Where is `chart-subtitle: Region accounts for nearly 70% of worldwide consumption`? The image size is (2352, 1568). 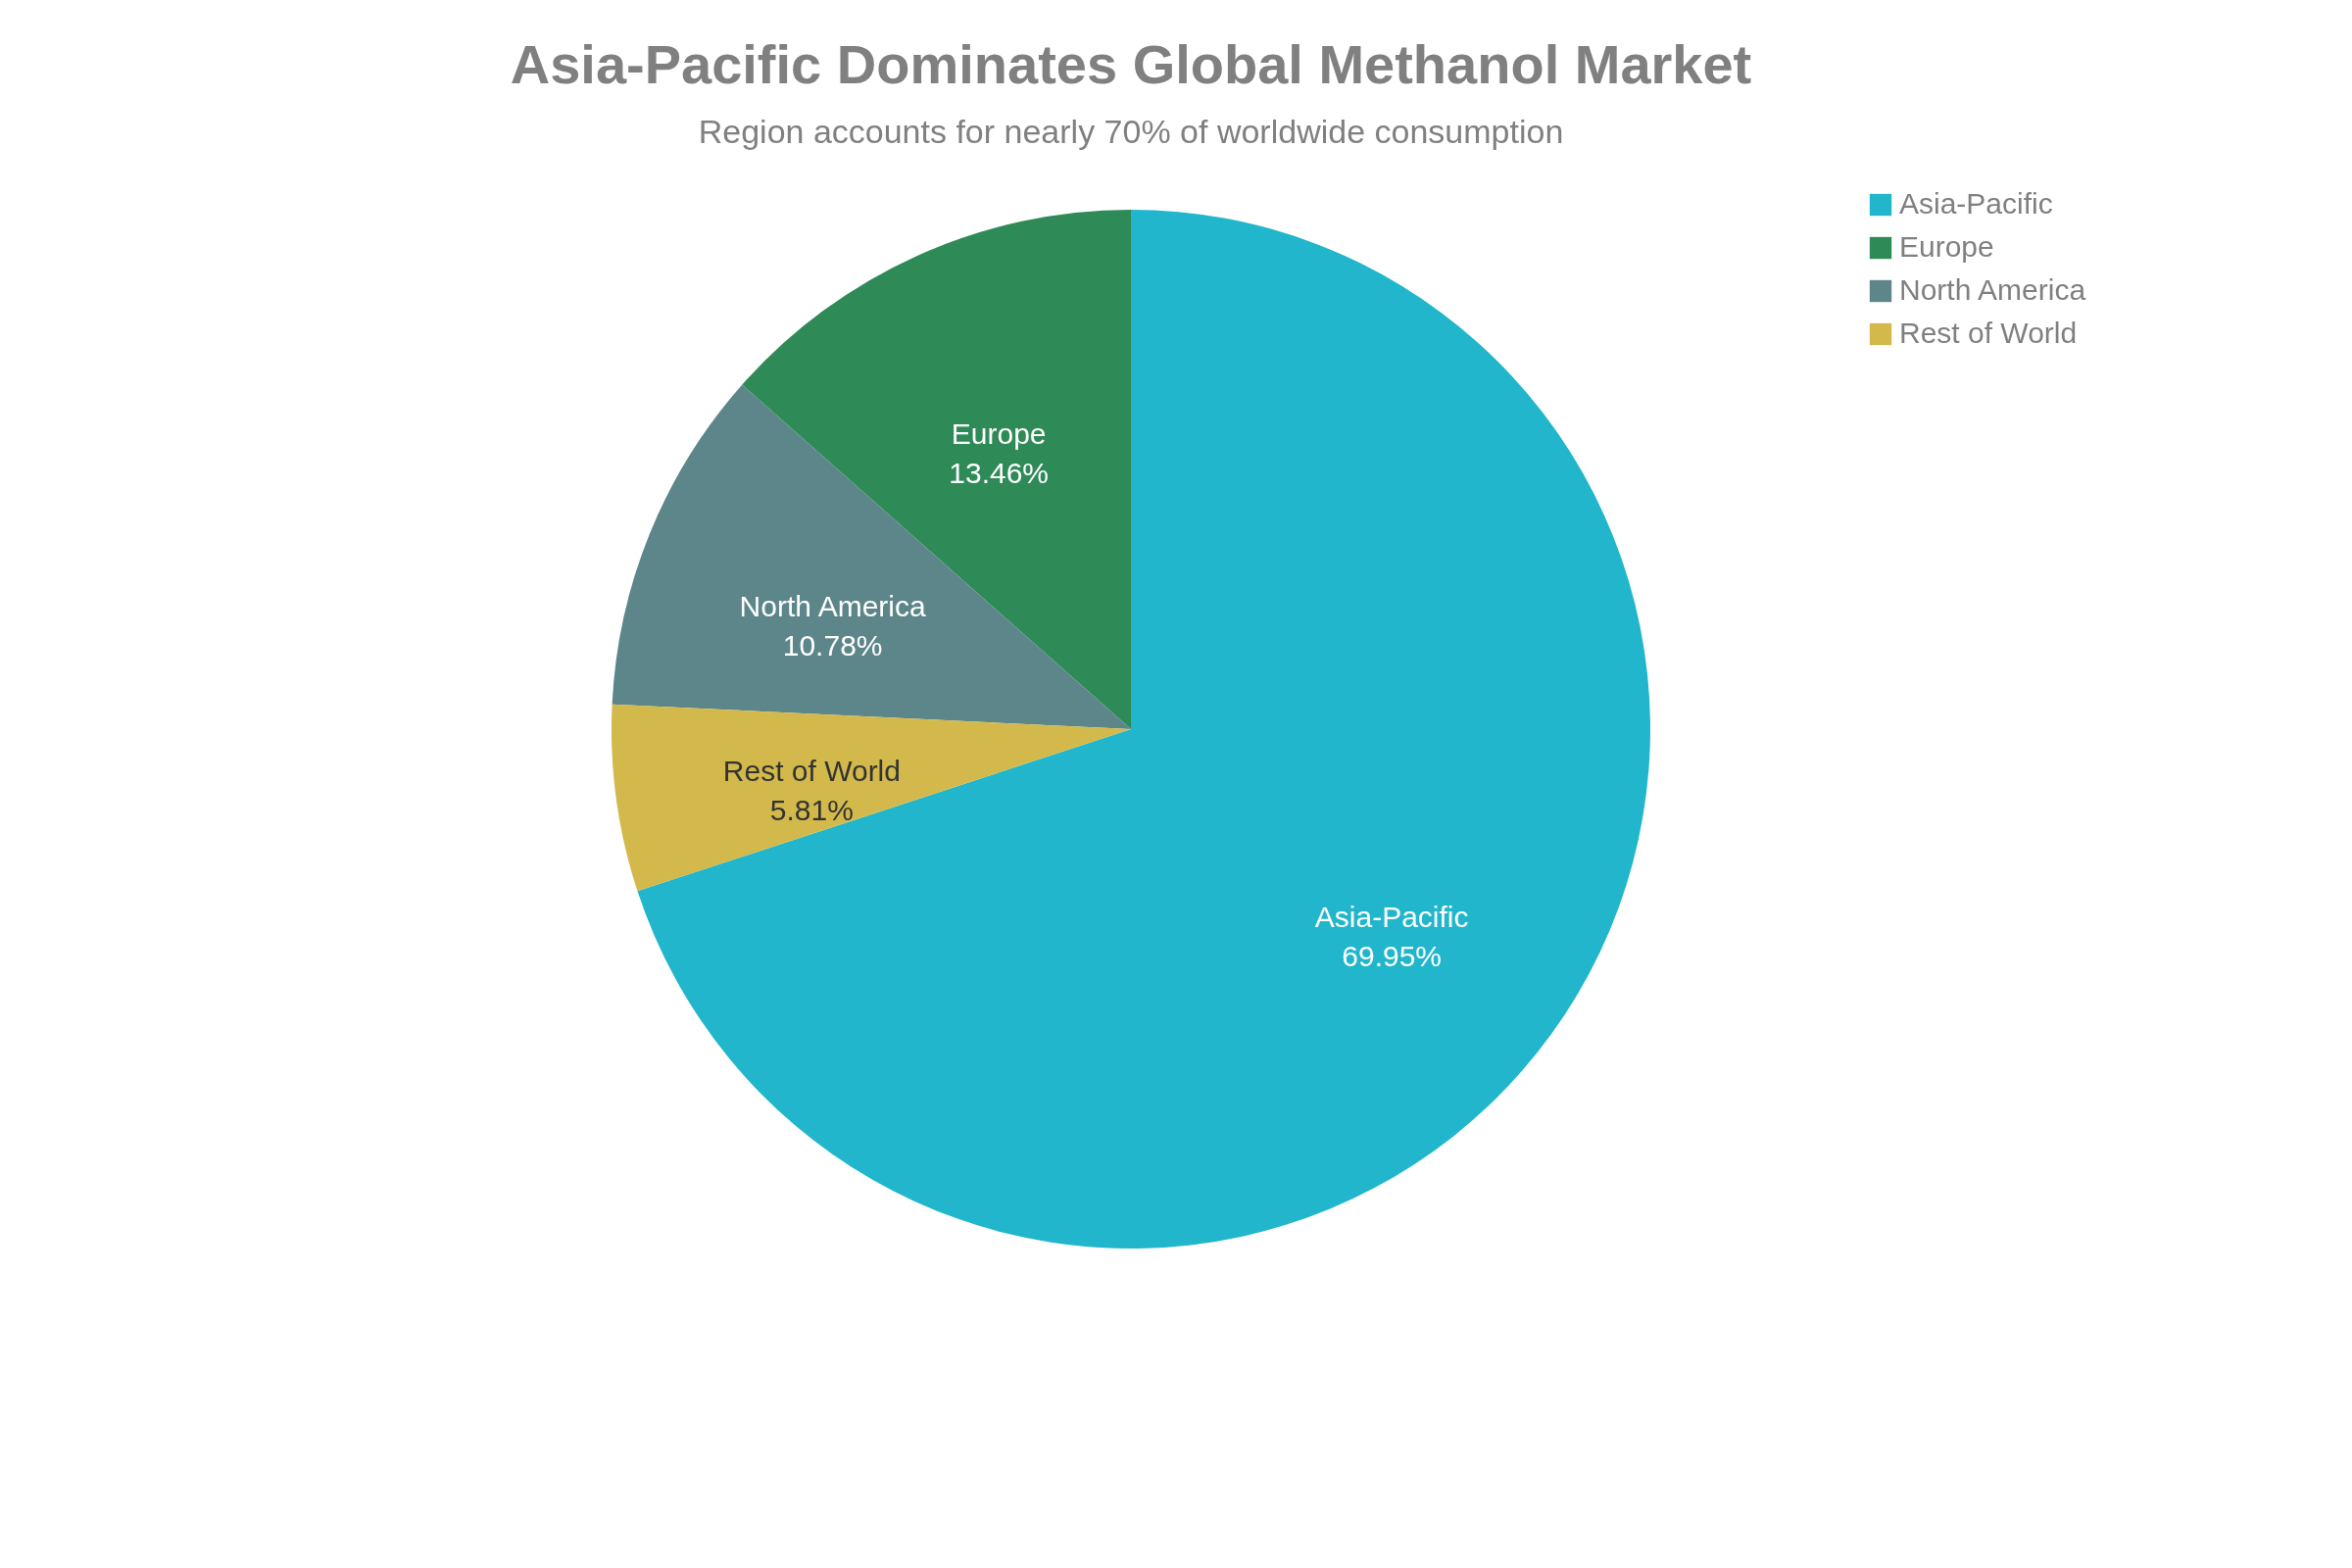 chart-subtitle: Region accounts for nearly 70% of worldwide consumption is located at coordinates (1131, 131).